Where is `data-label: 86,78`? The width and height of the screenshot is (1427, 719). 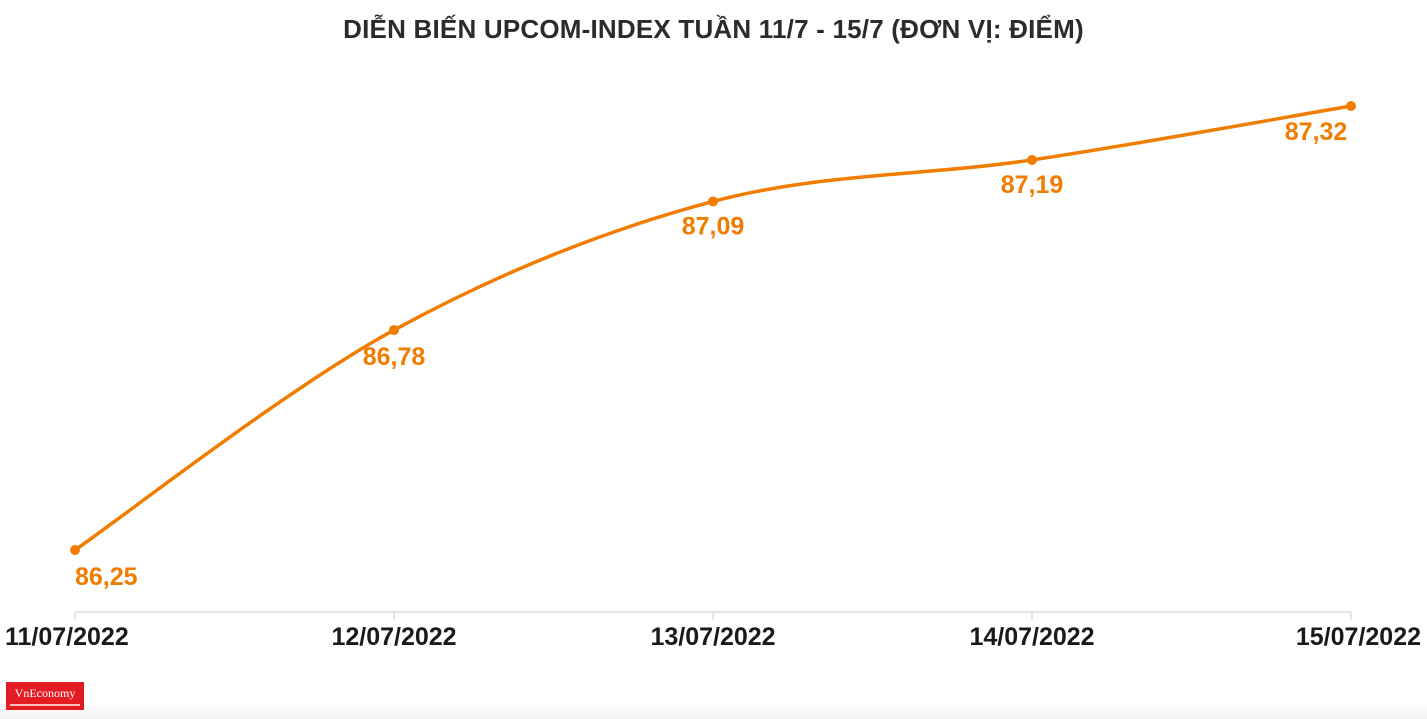 data-label: 86,78 is located at coordinates (394, 357).